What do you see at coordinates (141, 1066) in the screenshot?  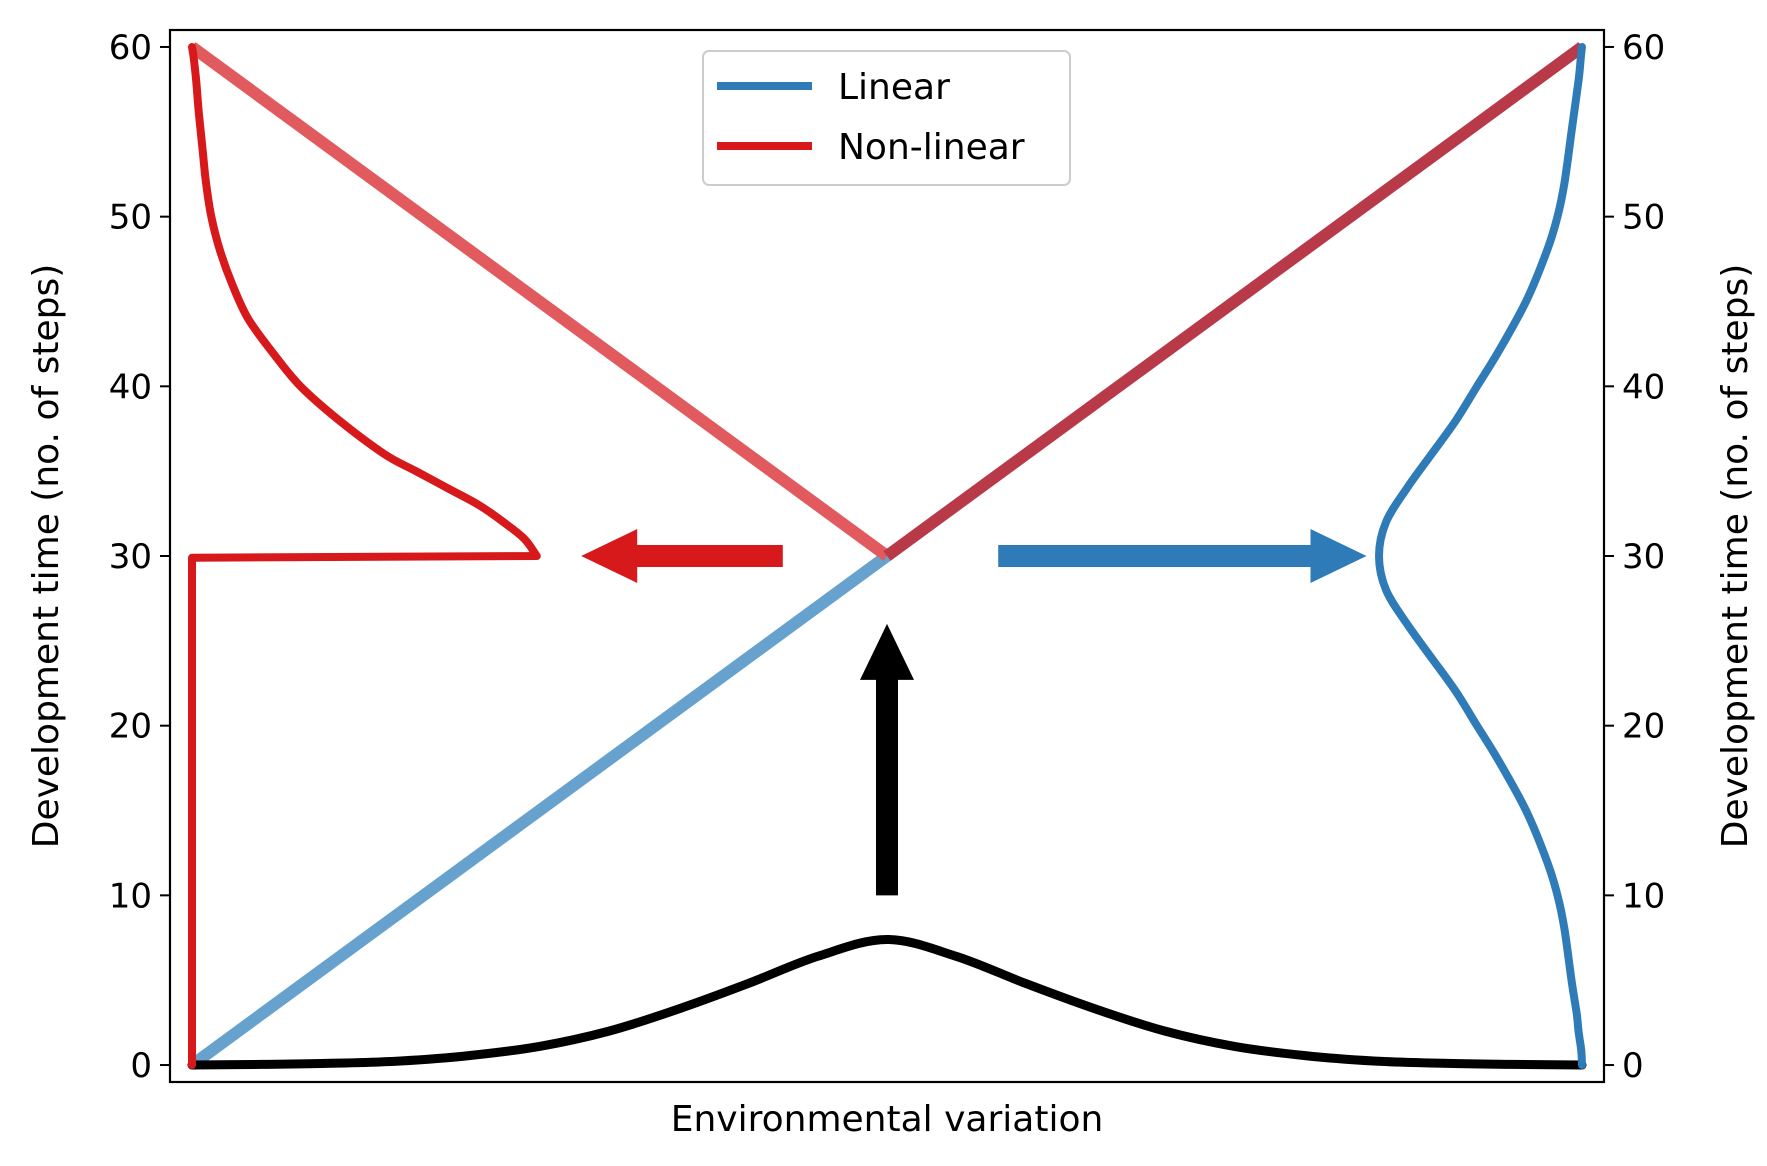 I see `left-y-tick-label: 0` at bounding box center [141, 1066].